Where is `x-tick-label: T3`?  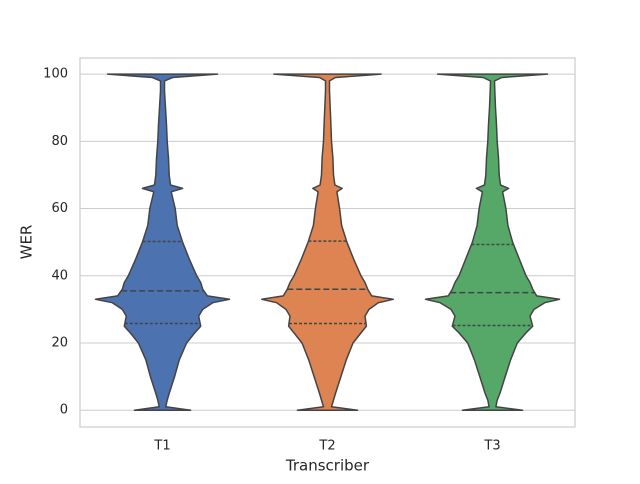 x-tick-label: T3 is located at coordinates (491, 446).